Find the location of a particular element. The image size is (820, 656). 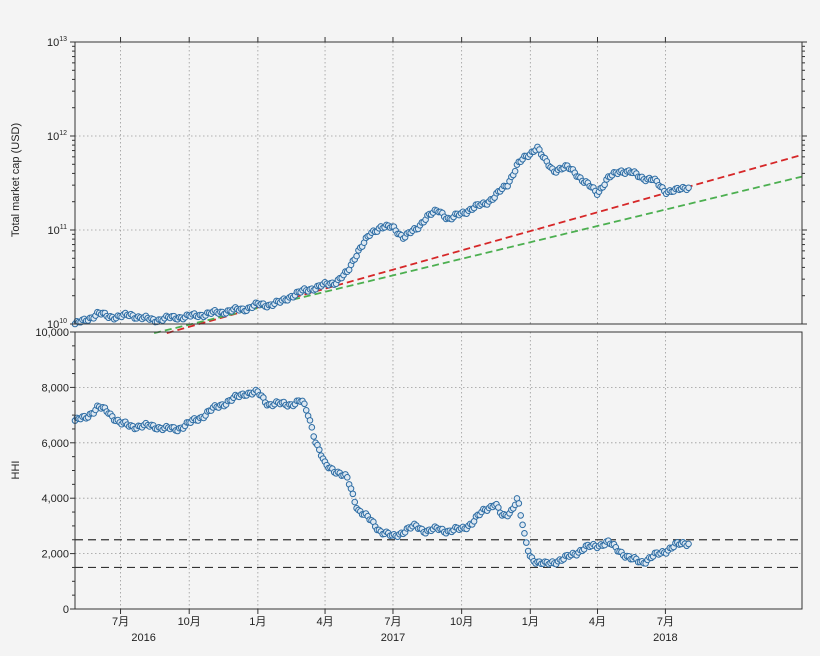

top-y-tick-label: 1011 is located at coordinates (57, 230).